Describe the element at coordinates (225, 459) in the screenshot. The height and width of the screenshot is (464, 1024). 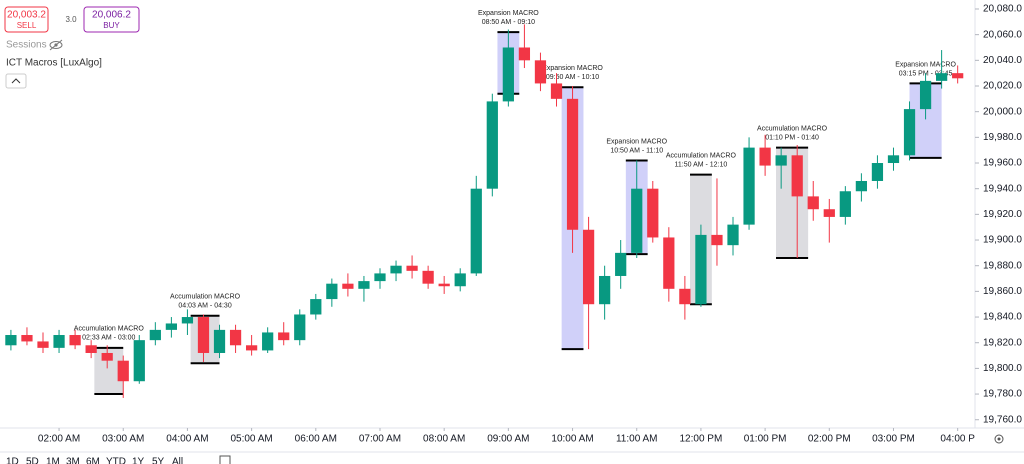
I see `calendar-icon` at that location.